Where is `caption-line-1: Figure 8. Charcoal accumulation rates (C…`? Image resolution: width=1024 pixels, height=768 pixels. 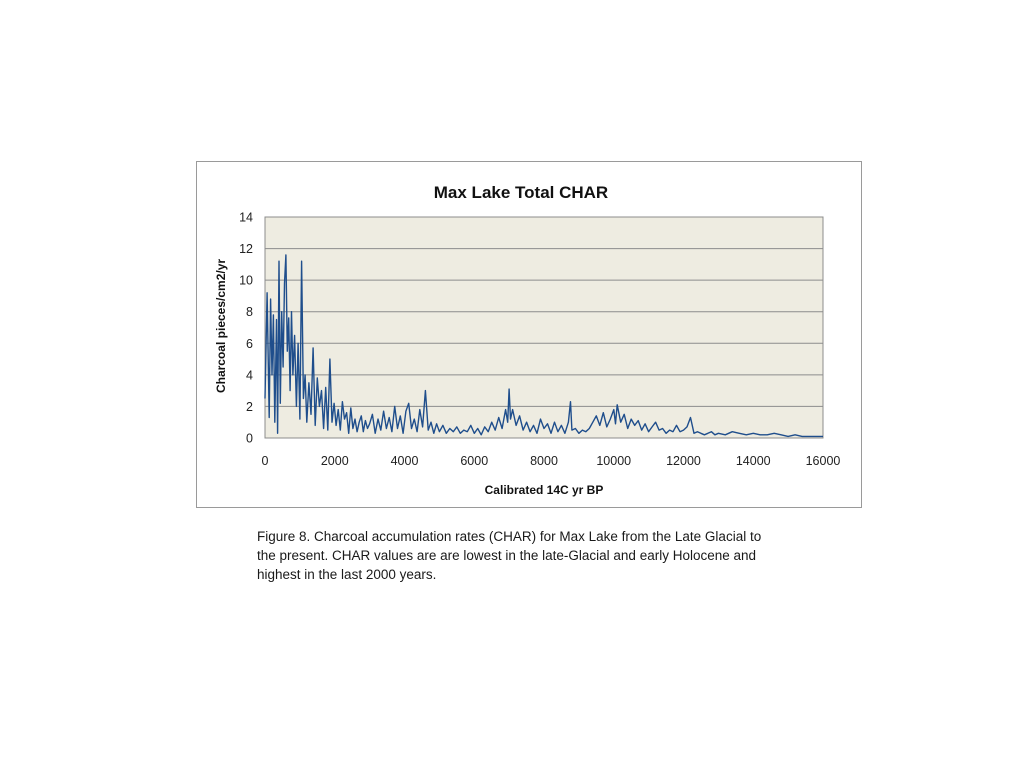
caption-line-1: Figure 8. Charcoal accumulation rates (C… is located at coordinates (509, 536).